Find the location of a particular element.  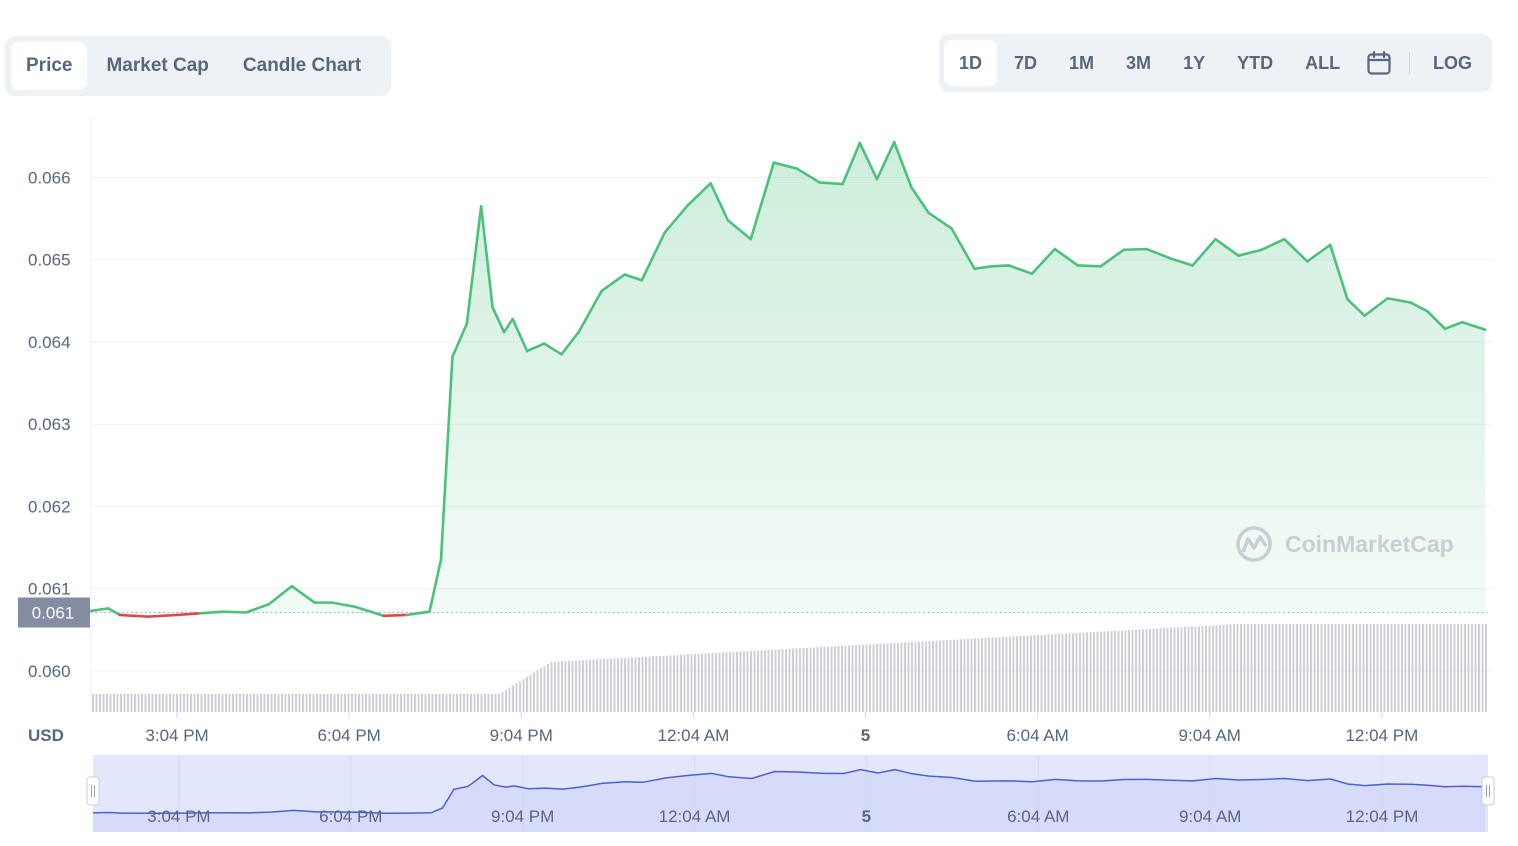

x-tick-label: 12:04 PM is located at coordinates (1381, 735).